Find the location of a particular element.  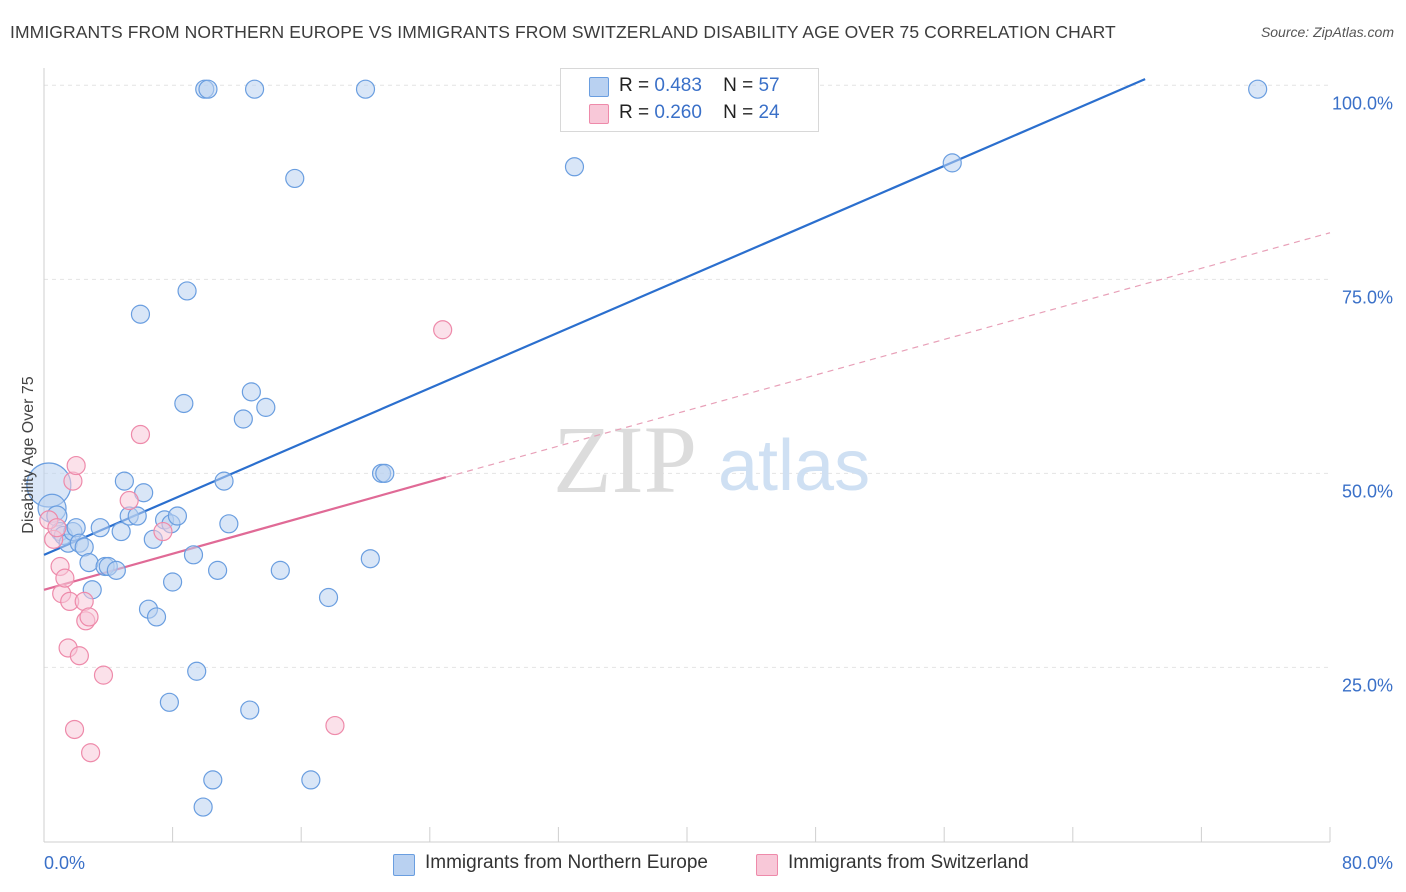

x-tick-label-max: 80.0% is located at coordinates (1367, 863).